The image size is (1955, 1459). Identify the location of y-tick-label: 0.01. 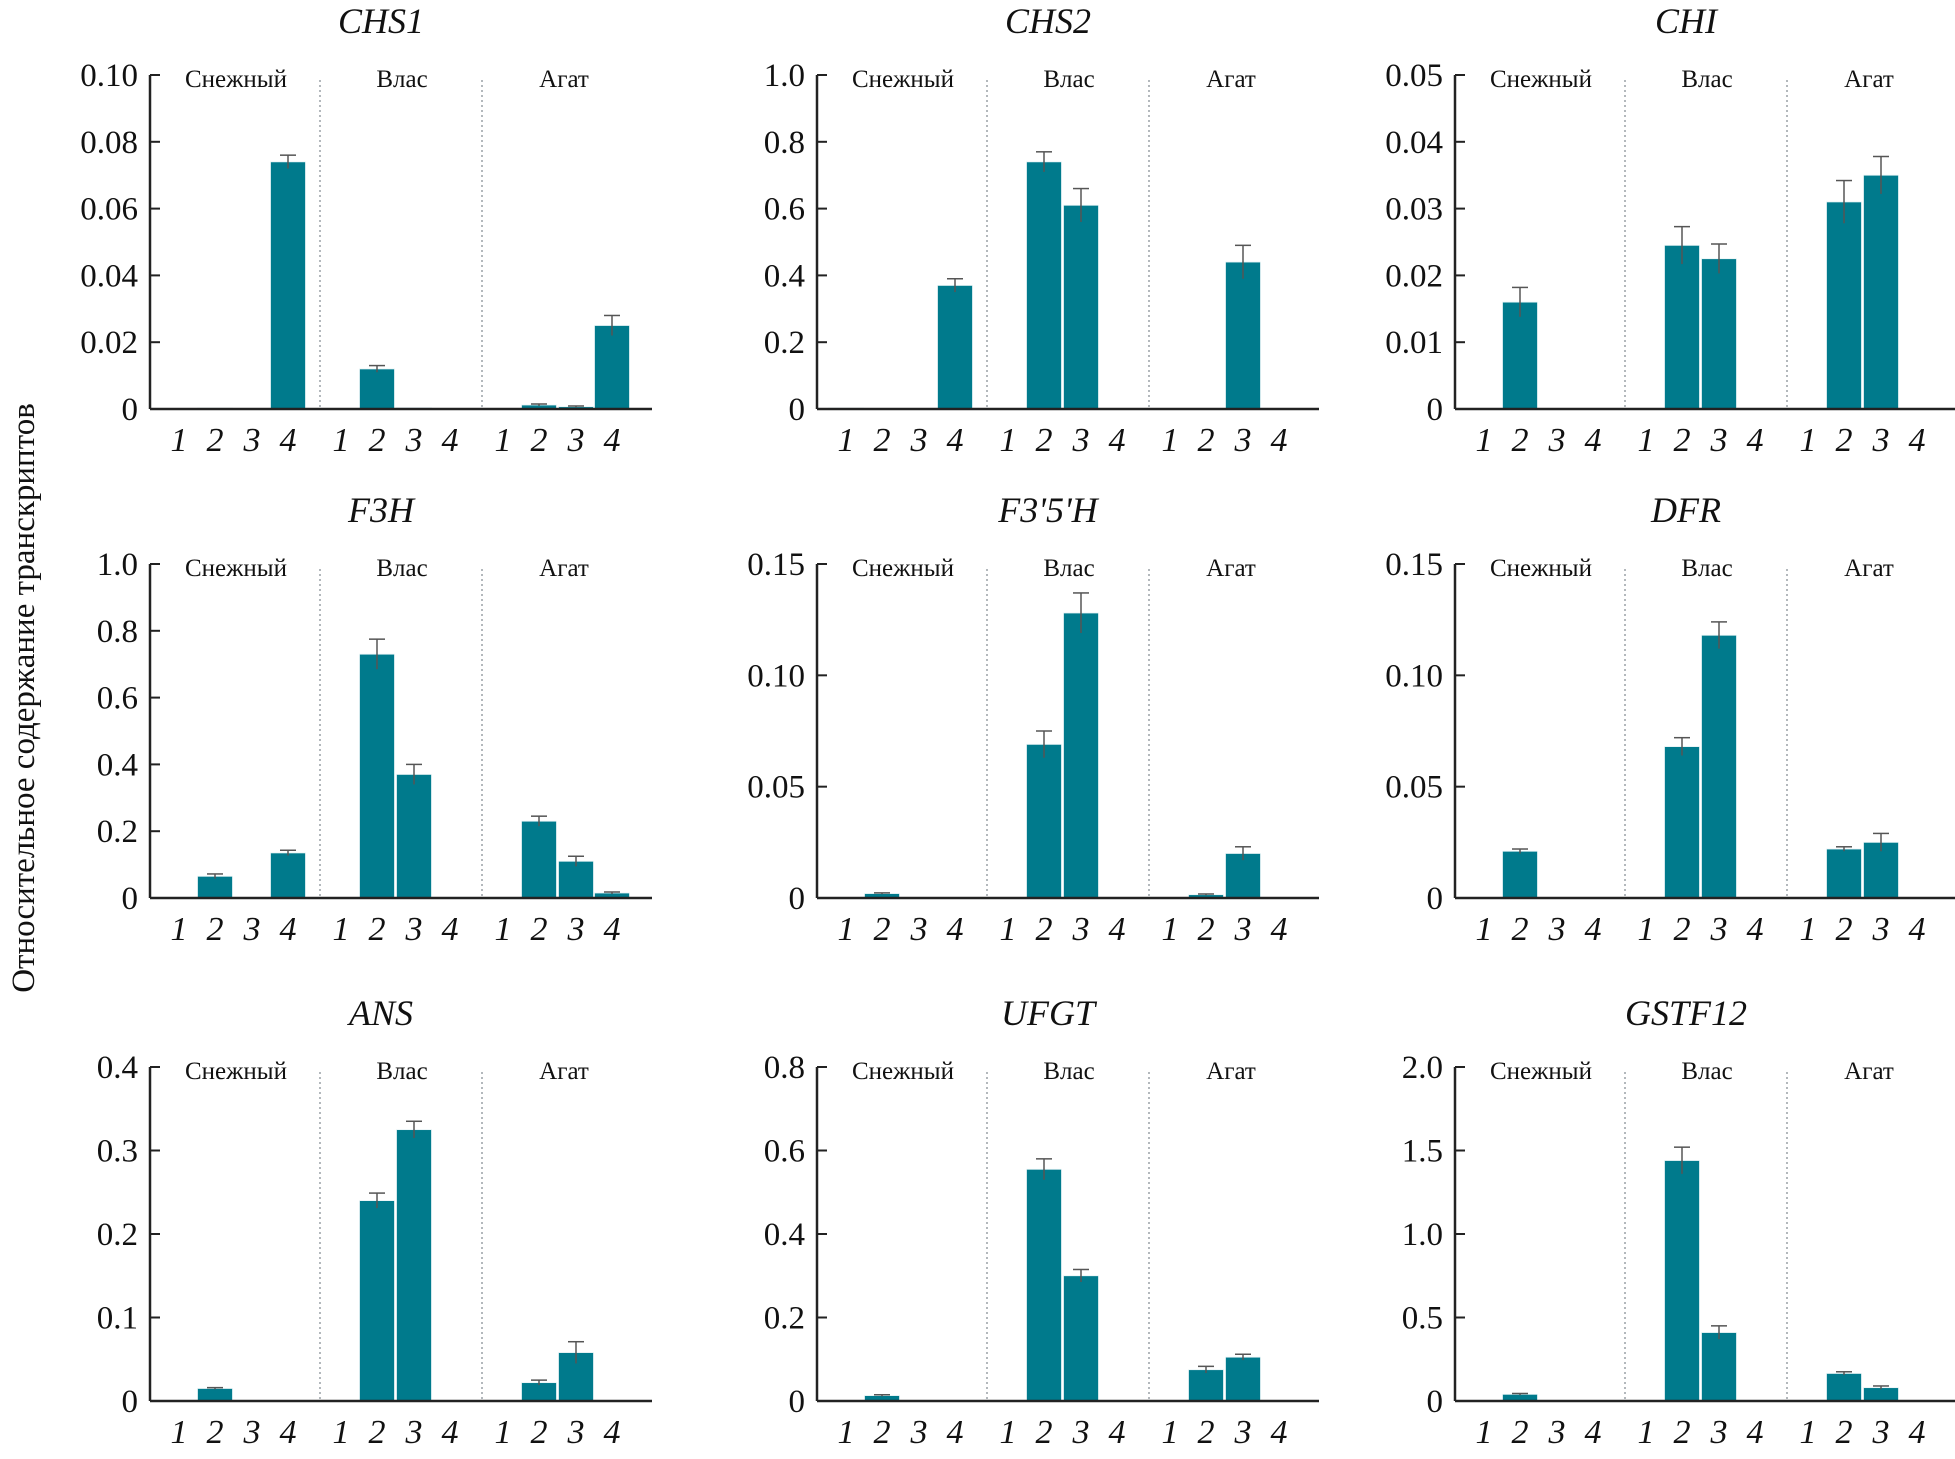
(1414, 343).